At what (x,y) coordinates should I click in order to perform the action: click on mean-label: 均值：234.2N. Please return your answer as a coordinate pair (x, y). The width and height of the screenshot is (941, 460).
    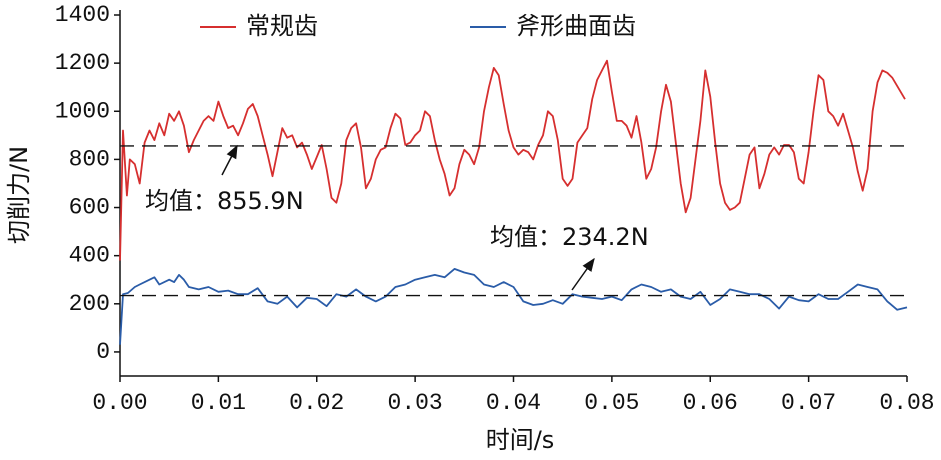
    Looking at the image, I should click on (569, 237).